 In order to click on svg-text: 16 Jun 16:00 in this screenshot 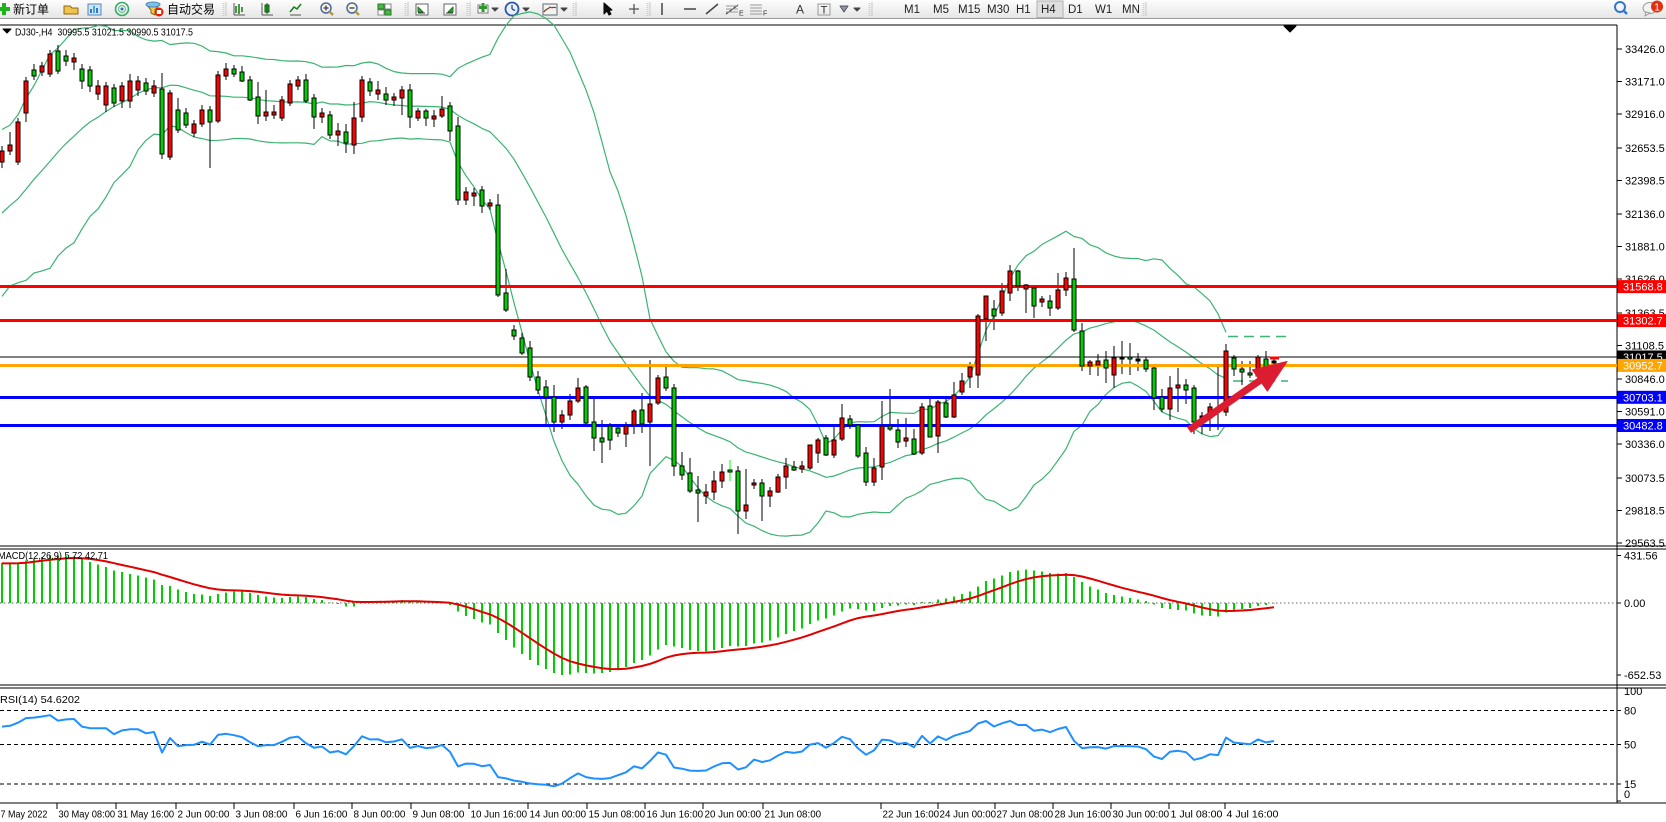, I will do `click(675, 815)`.